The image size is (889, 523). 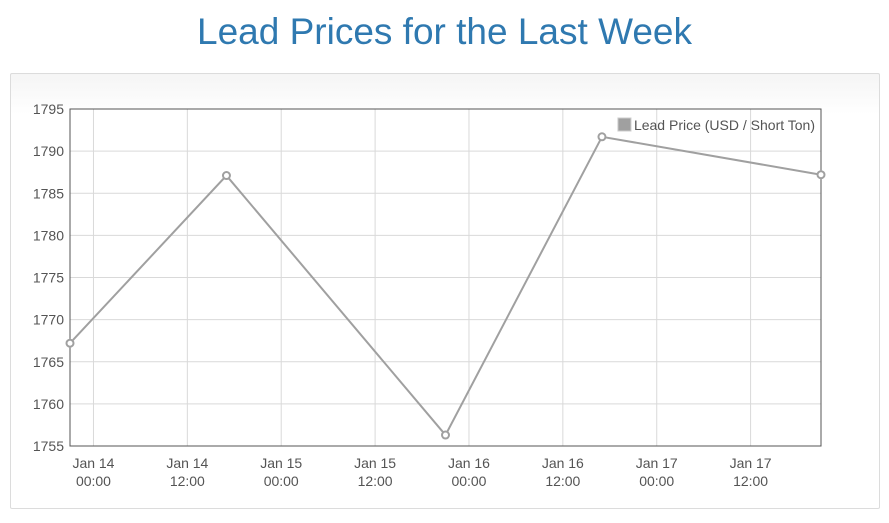 I want to click on y-tick-label: 1755, so click(x=48, y=446).